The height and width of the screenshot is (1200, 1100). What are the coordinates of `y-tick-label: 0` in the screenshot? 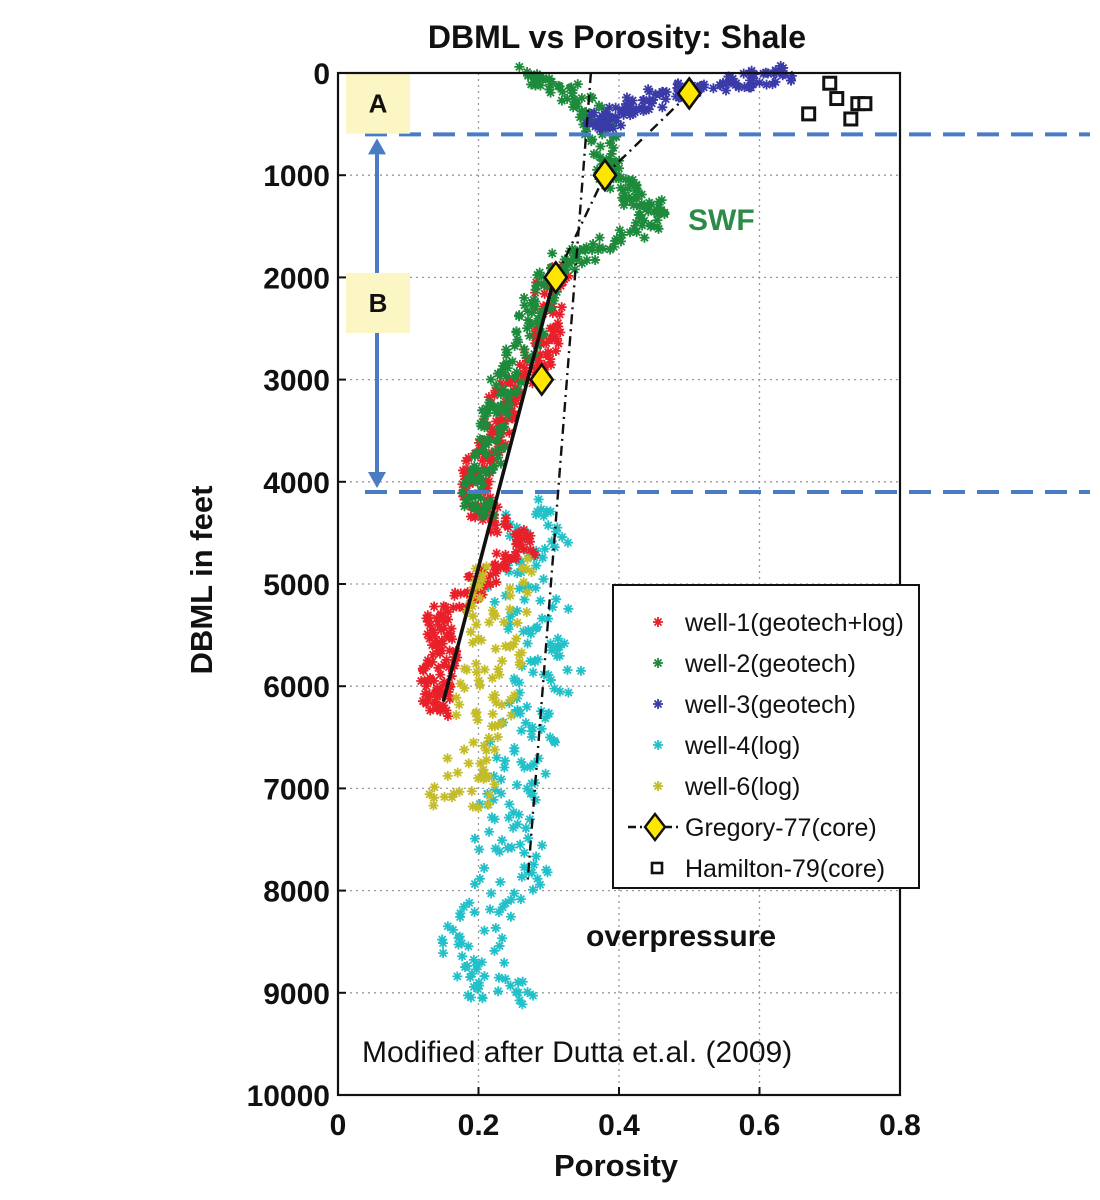 It's located at (321, 74).